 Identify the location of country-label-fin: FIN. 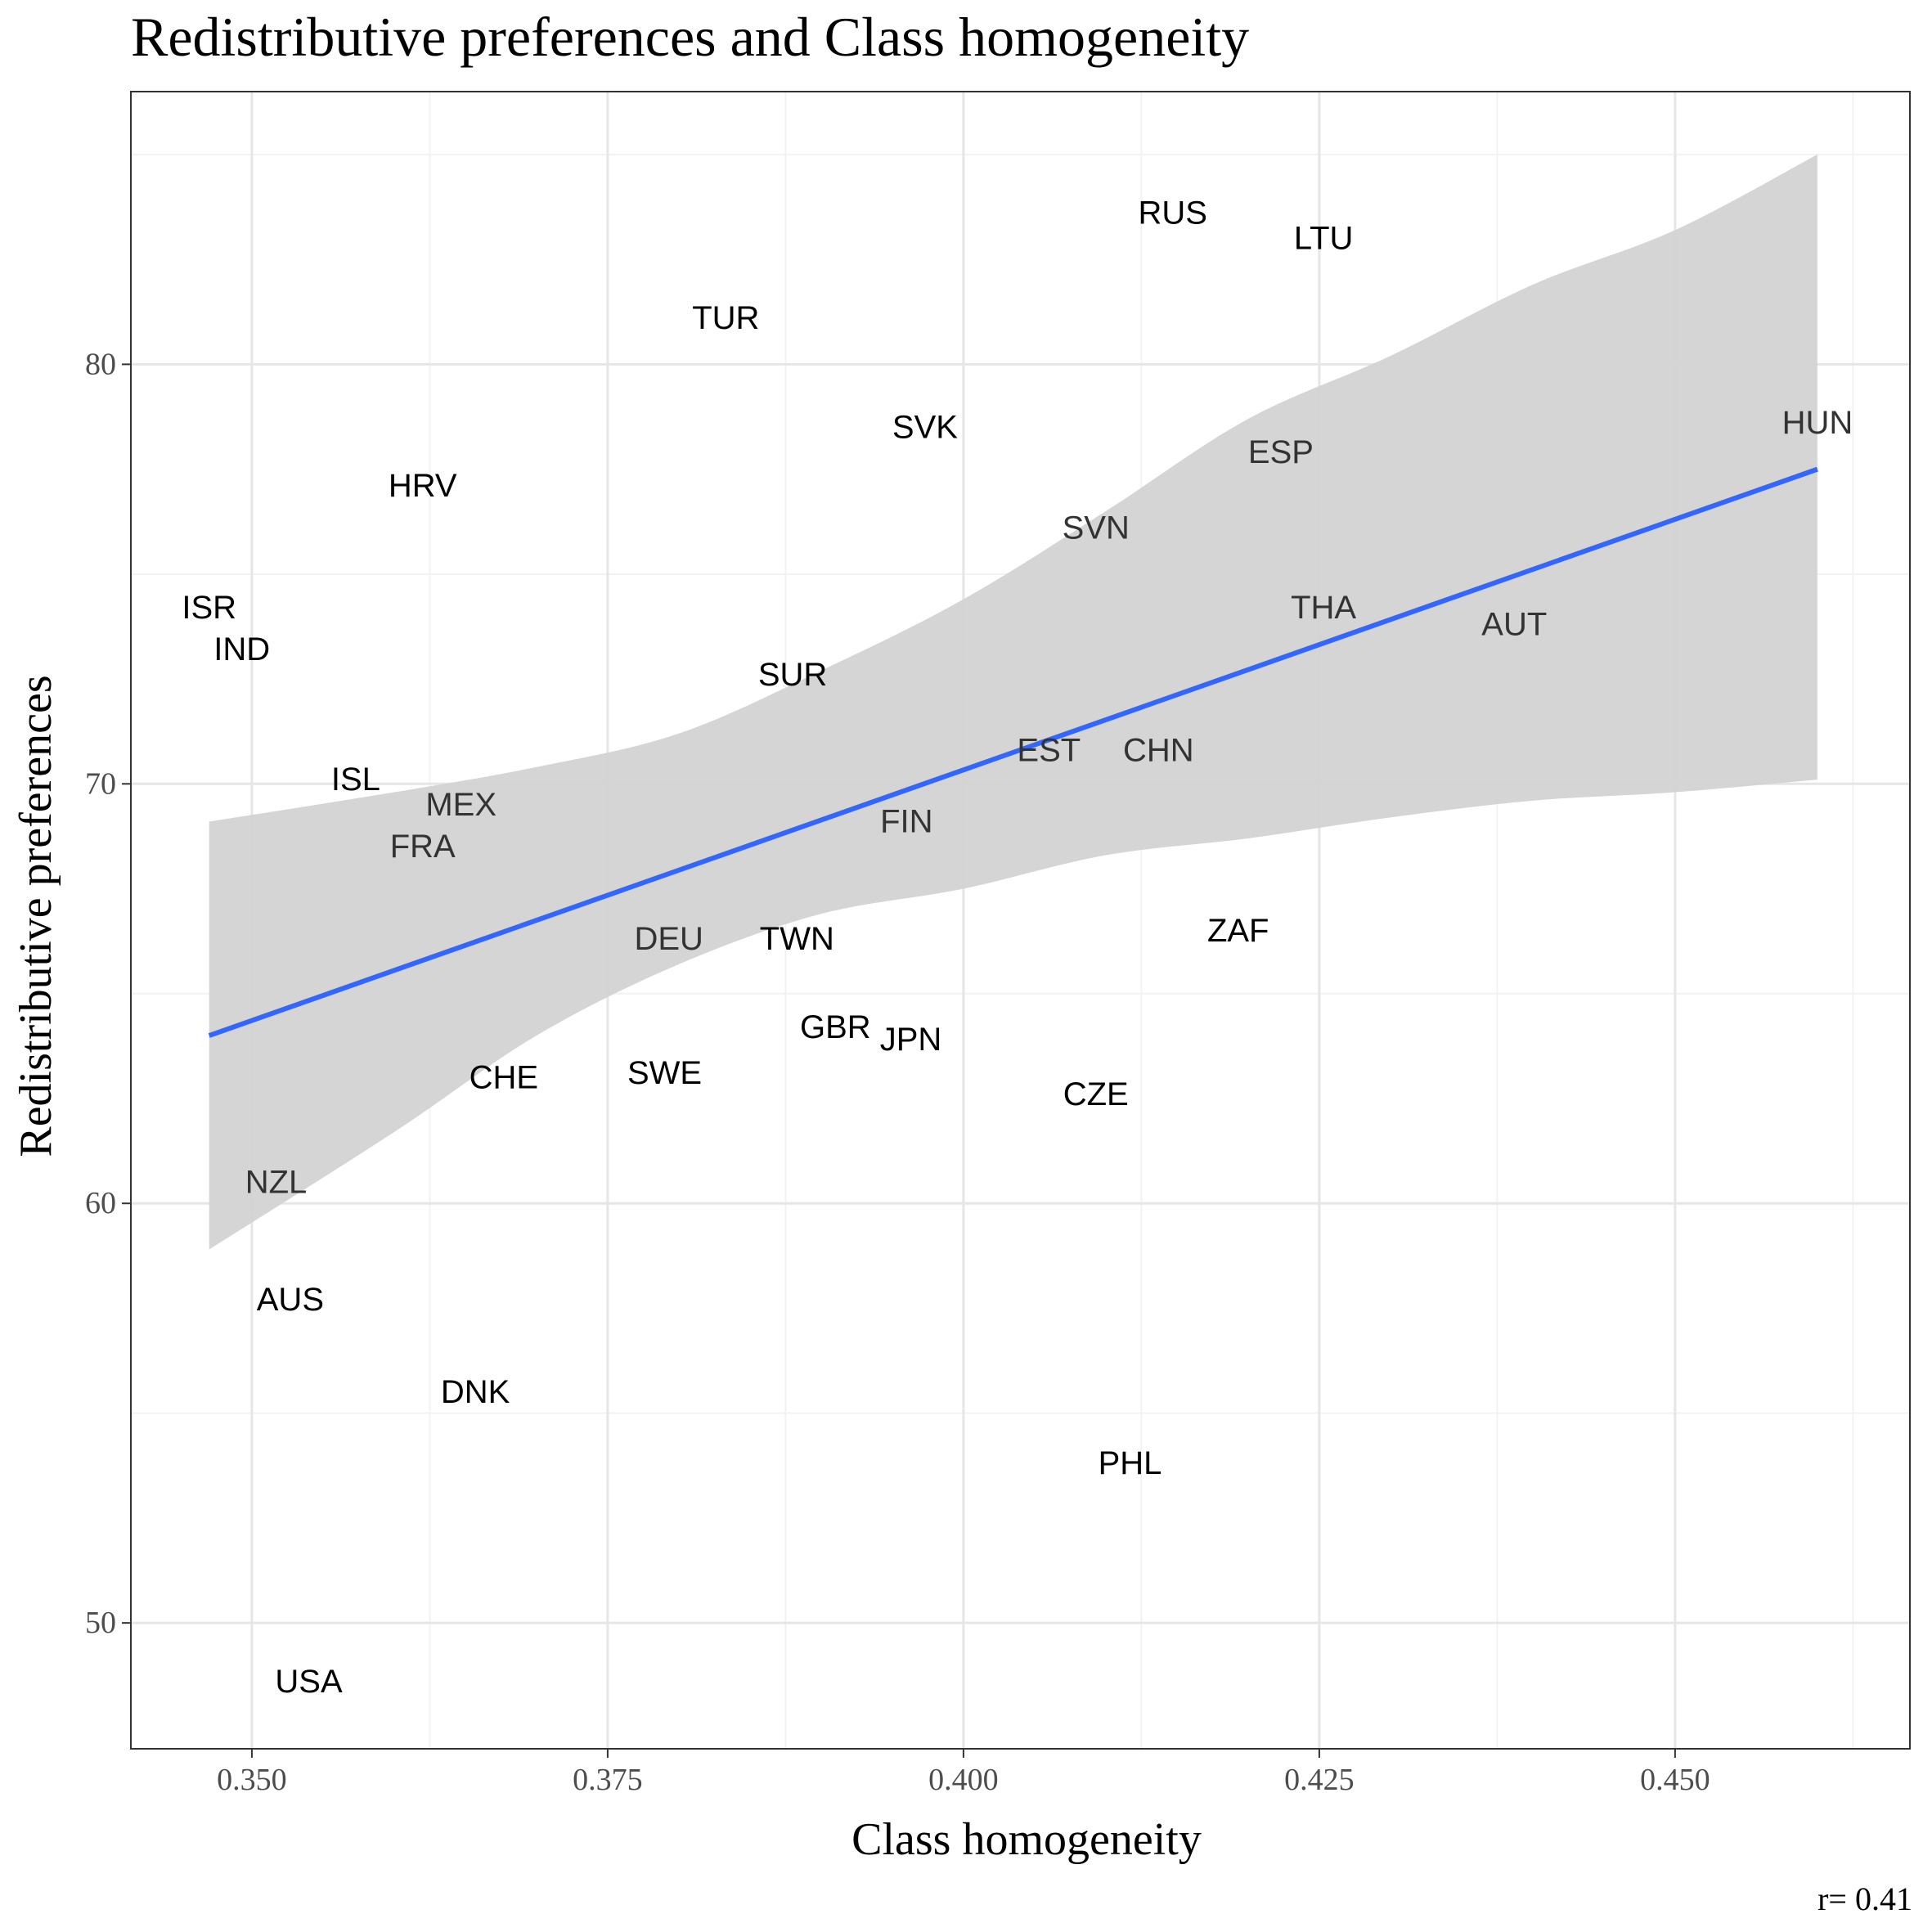
(906, 821).